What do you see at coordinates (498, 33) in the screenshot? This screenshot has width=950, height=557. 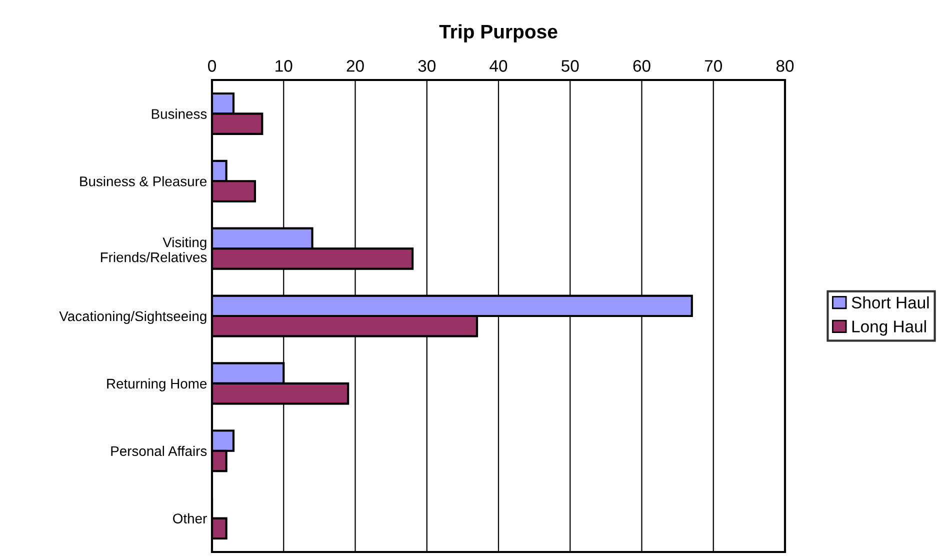 I see `chart-title: Trip Purpose` at bounding box center [498, 33].